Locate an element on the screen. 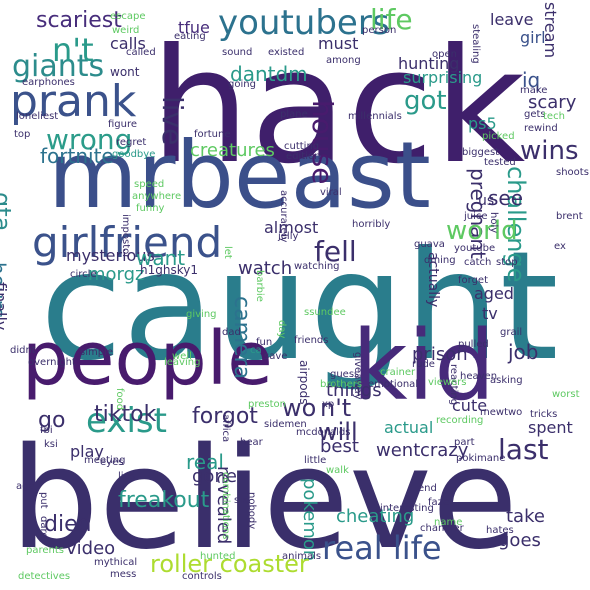 The image size is (590, 590). word-things-51: things is located at coordinates (354, 390).